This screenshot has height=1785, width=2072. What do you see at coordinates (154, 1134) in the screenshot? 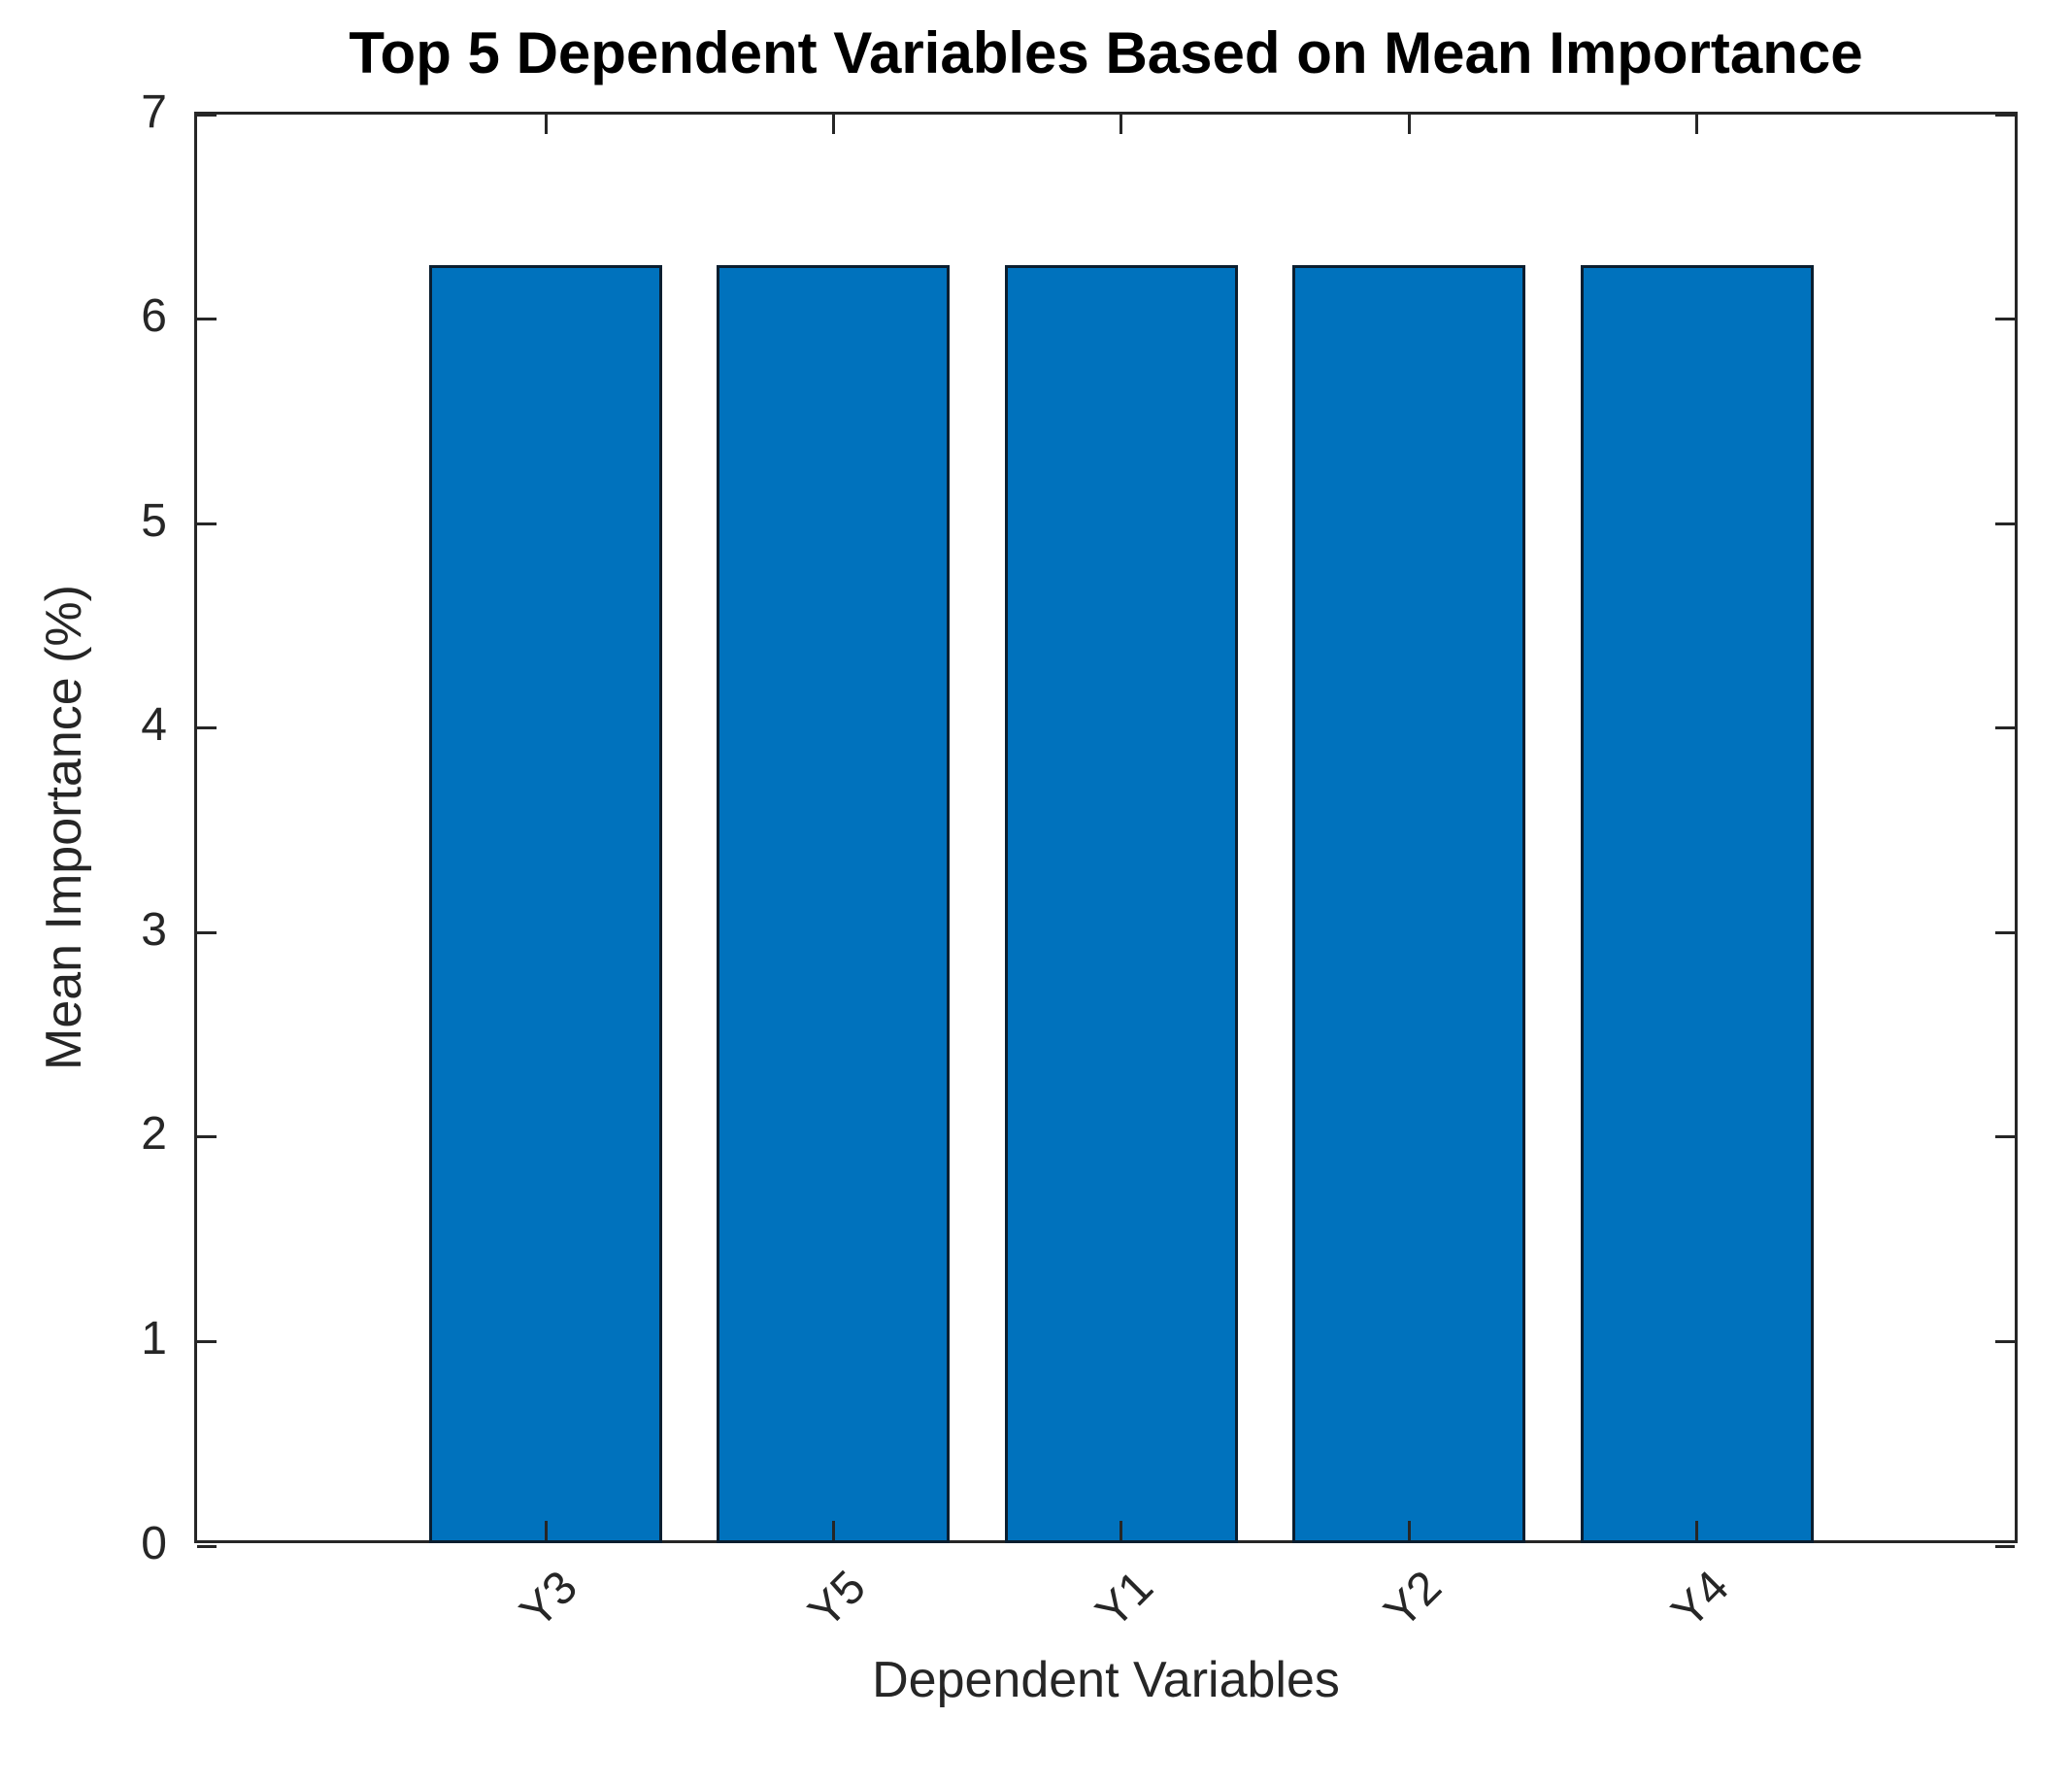
I see `y-axis-tick-label: 2` at bounding box center [154, 1134].